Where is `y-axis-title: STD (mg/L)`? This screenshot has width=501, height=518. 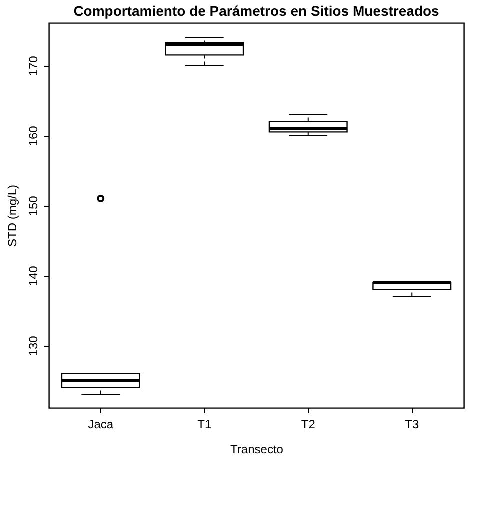 y-axis-title: STD (mg/L) is located at coordinates (13, 216).